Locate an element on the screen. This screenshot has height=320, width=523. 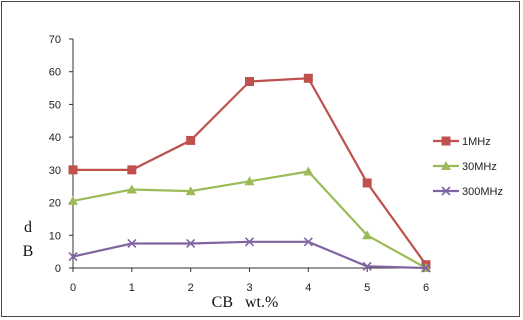
y-tick-label: 60 is located at coordinates (55, 73).